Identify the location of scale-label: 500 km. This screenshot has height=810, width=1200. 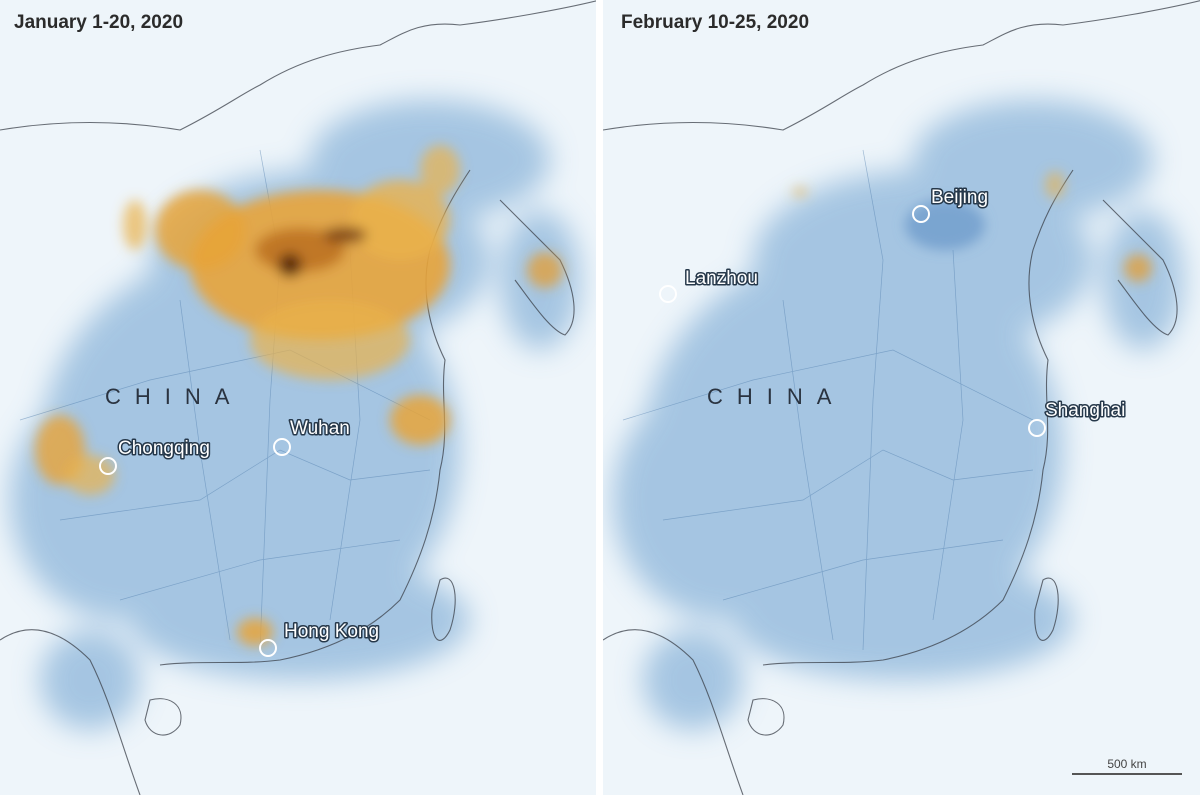
(1126, 764).